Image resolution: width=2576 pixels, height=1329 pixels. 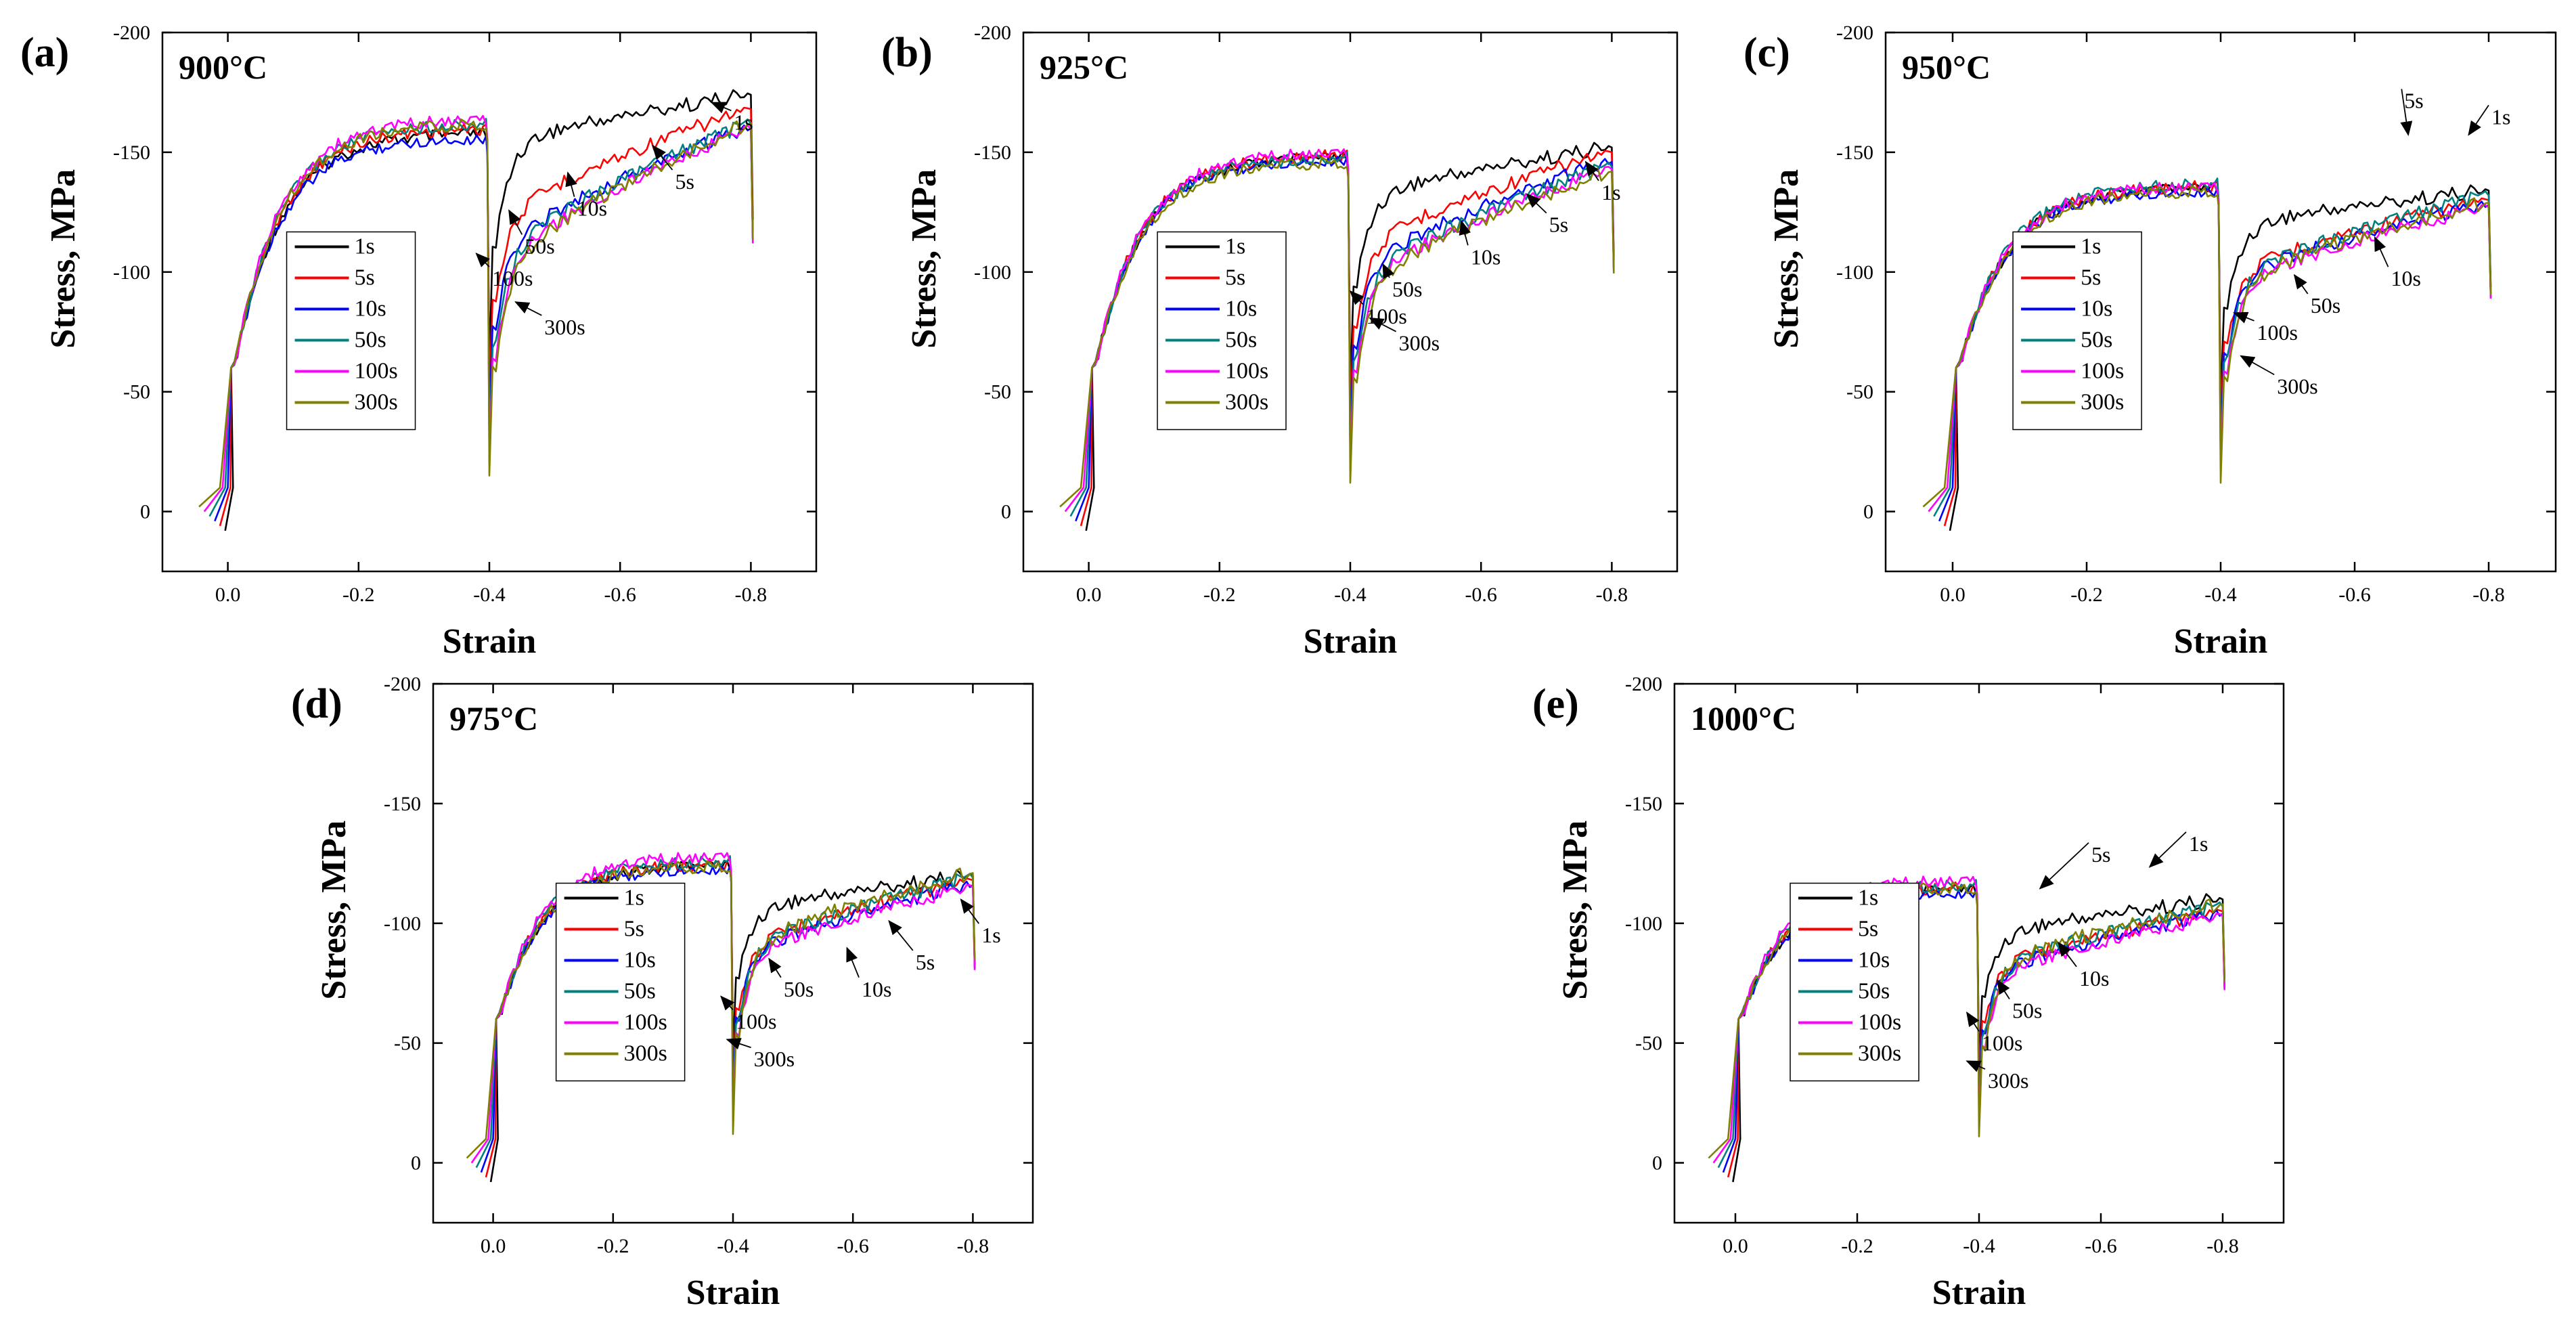 What do you see at coordinates (2212, 347) in the screenshot?
I see `series-line-50s` at bounding box center [2212, 347].